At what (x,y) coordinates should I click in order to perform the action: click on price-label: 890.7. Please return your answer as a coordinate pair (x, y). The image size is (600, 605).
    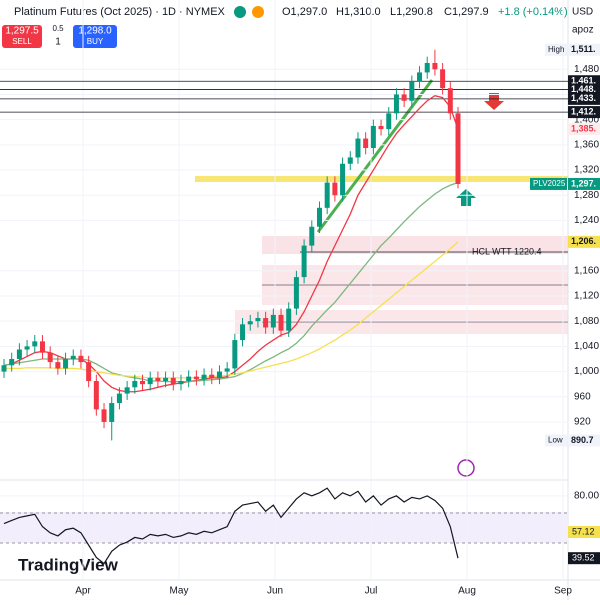
    Looking at the image, I should click on (582, 440).